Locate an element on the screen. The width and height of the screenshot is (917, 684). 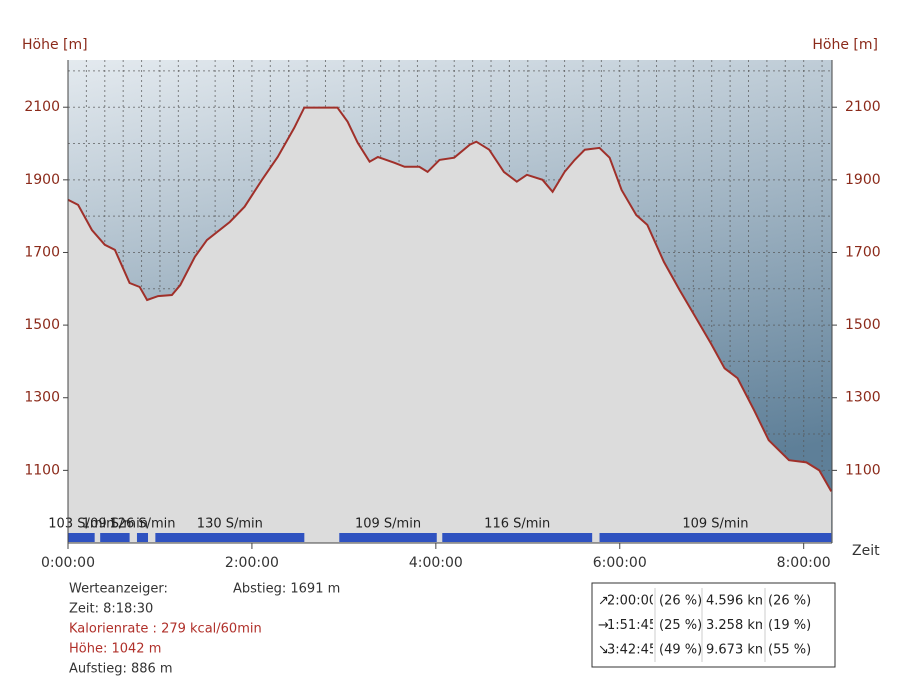
info-text: Höhe: 1042 m is located at coordinates (115, 649).